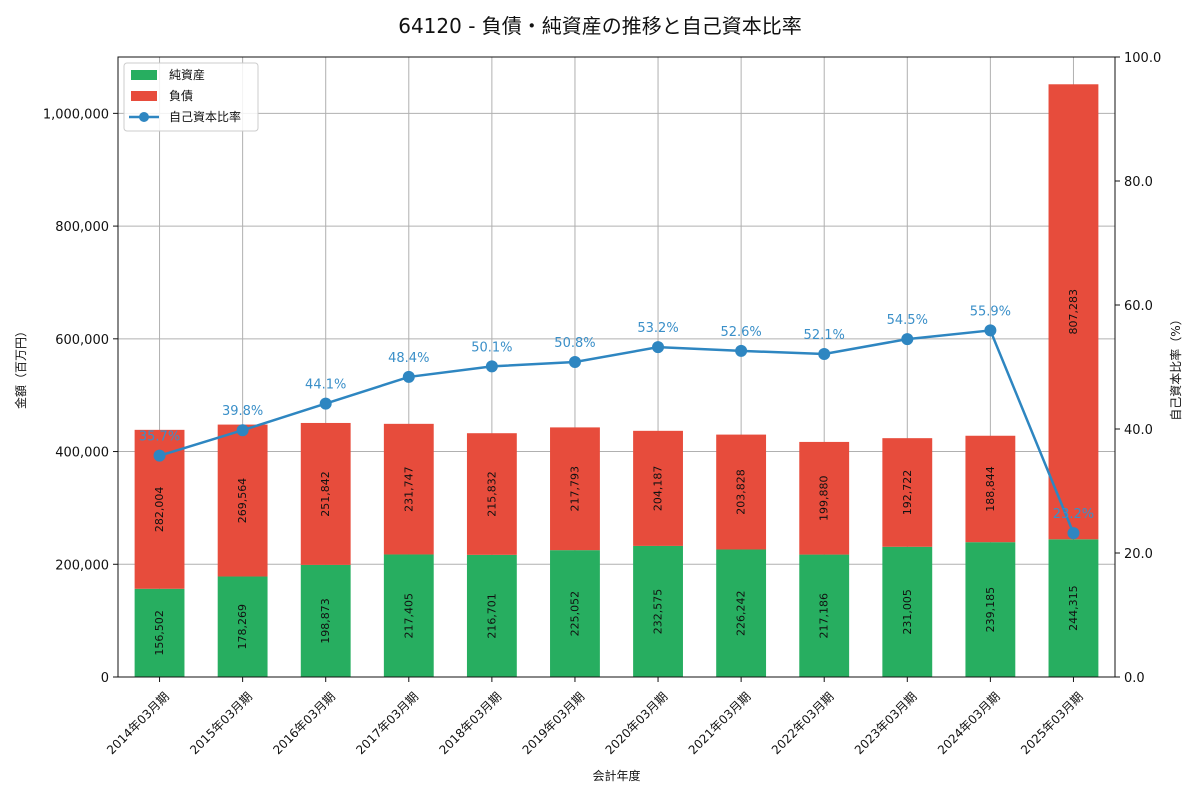 The height and width of the screenshot is (800, 1200). Describe the element at coordinates (1073, 514) in the screenshot. I see `ratio-value-label: 23.2%` at that location.